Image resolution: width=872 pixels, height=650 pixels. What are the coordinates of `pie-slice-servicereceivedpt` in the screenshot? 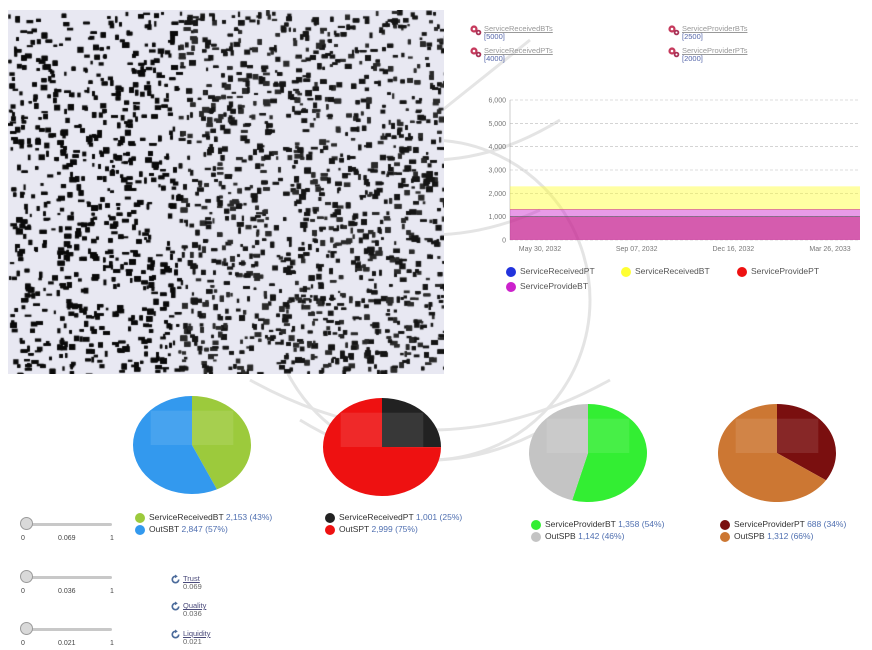 It's located at (411, 423).